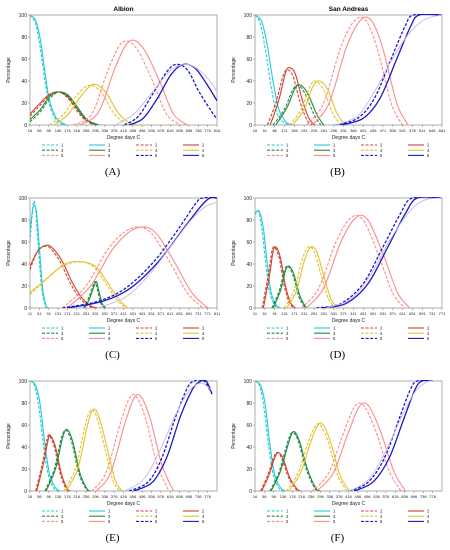 The image size is (450, 550). Describe the element at coordinates (112, 538) in the screenshot. I see `panel-label-e: (E)` at that location.